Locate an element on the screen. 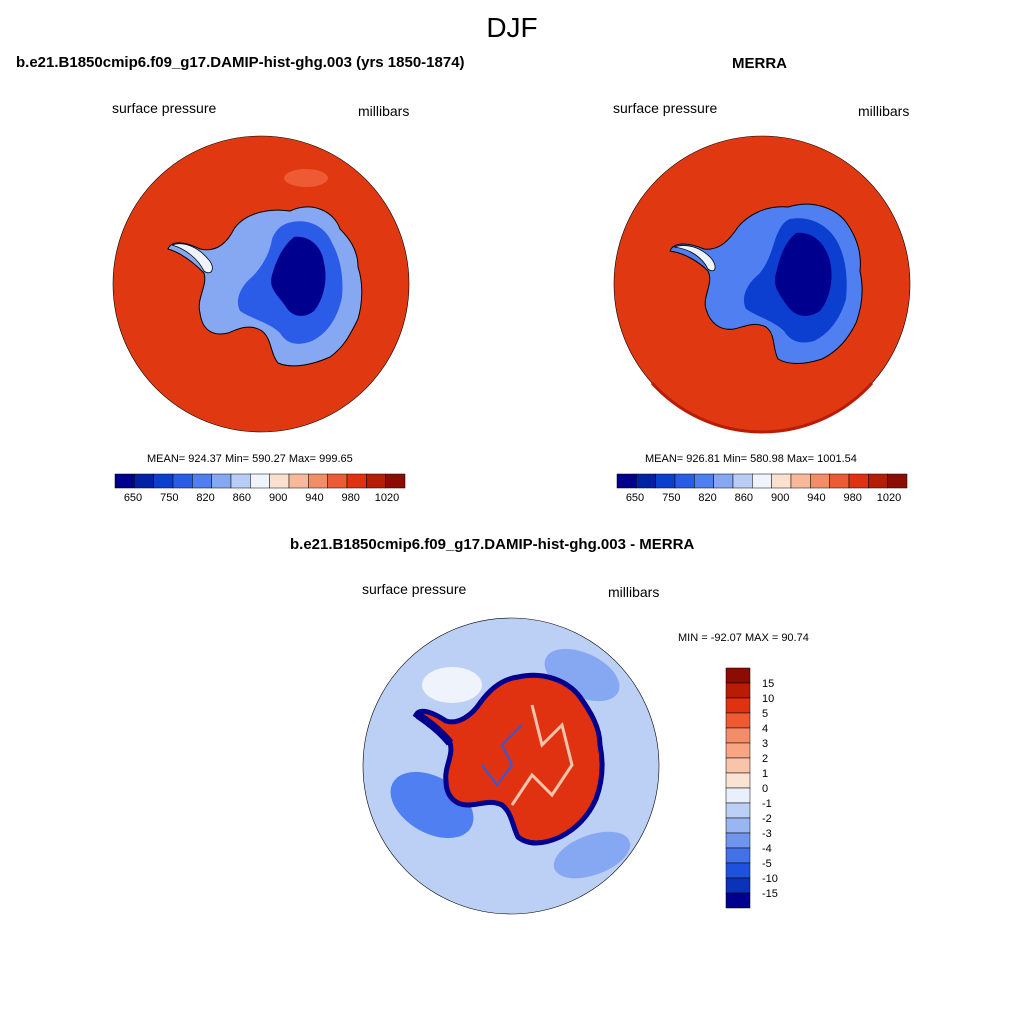 The height and width of the screenshot is (1024, 1024). panel1-colorbar-tick-label: 750 is located at coordinates (169, 498).